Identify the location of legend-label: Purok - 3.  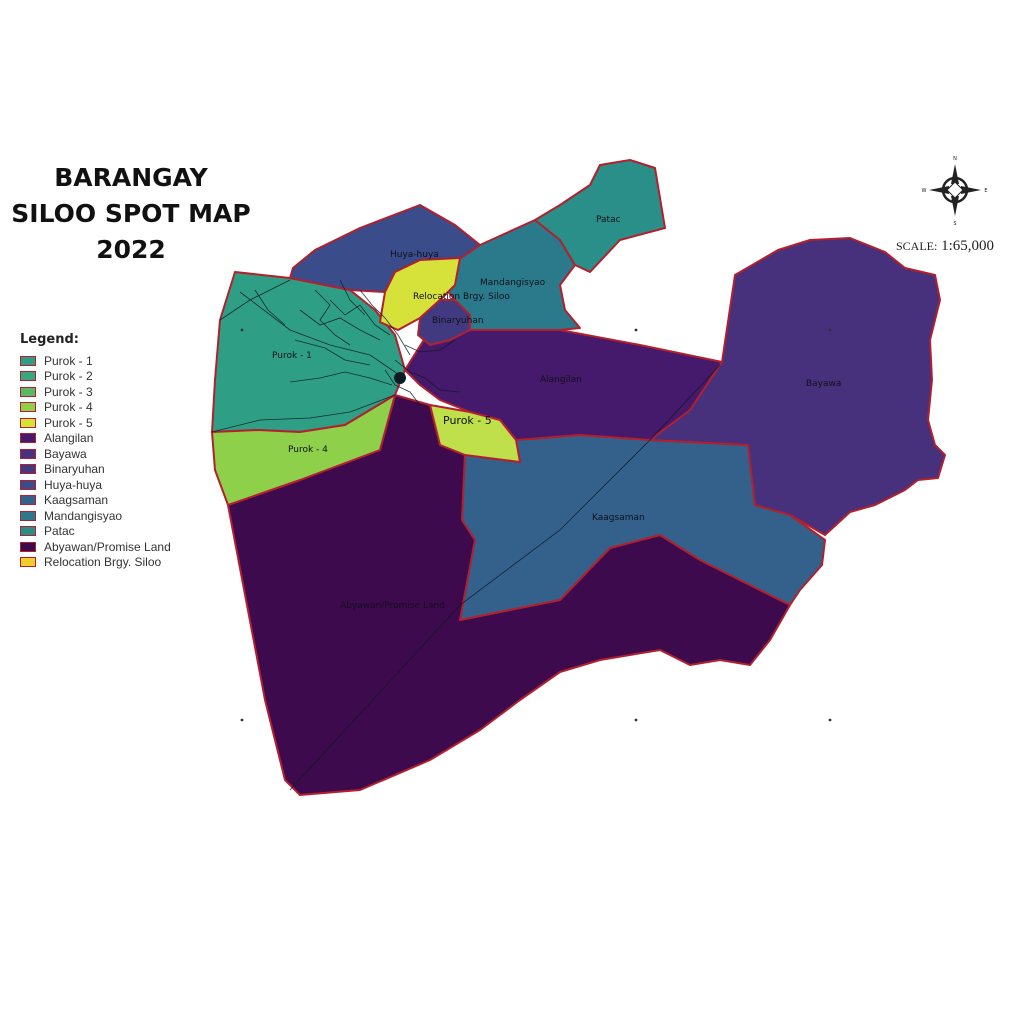
(68, 391).